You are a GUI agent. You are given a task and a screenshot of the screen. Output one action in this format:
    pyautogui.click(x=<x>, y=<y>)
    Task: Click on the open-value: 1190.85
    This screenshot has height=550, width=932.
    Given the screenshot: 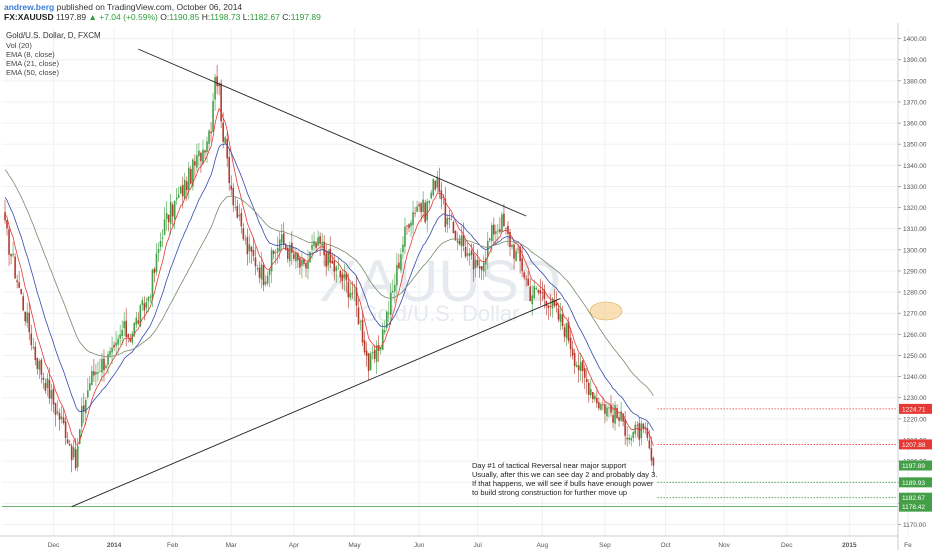 What is the action you would take?
    pyautogui.click(x=184, y=17)
    